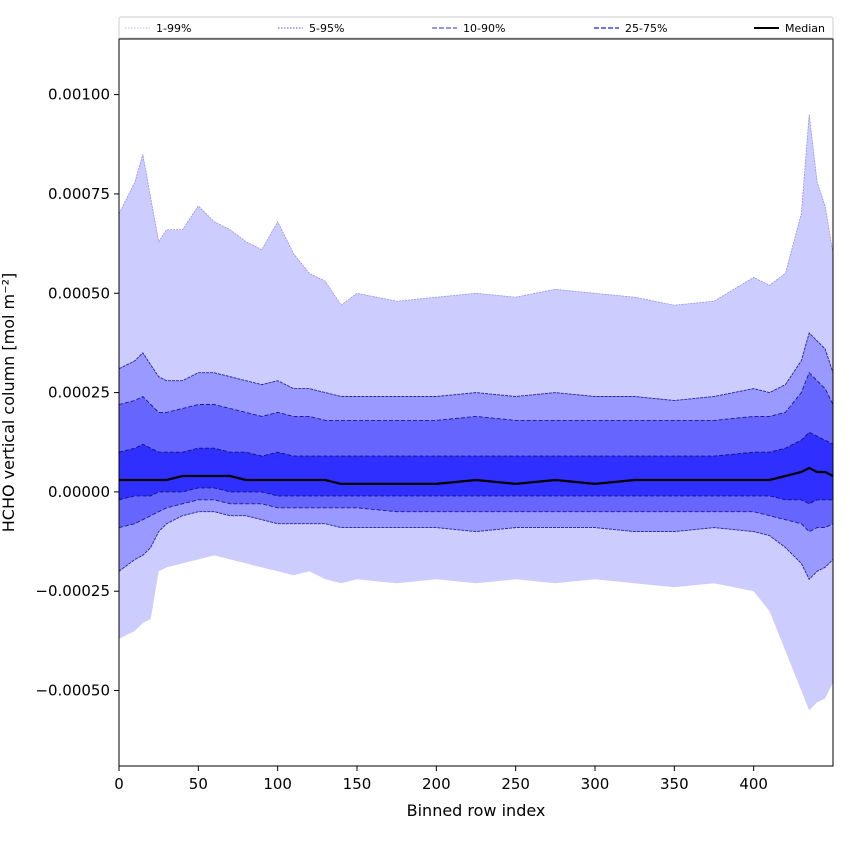 This screenshot has width=850, height=850. I want to click on legend-box, so click(476, 27).